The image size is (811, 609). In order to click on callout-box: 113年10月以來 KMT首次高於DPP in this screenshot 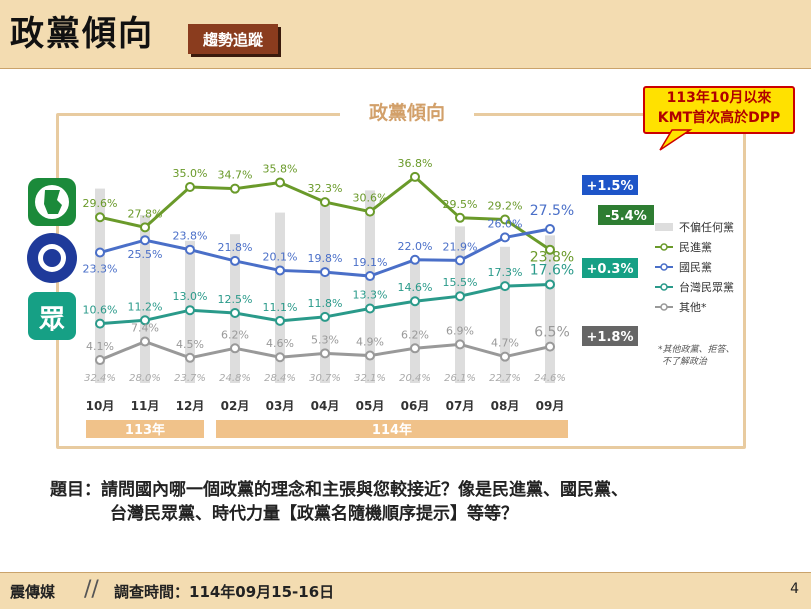, I will do `click(719, 110)`.